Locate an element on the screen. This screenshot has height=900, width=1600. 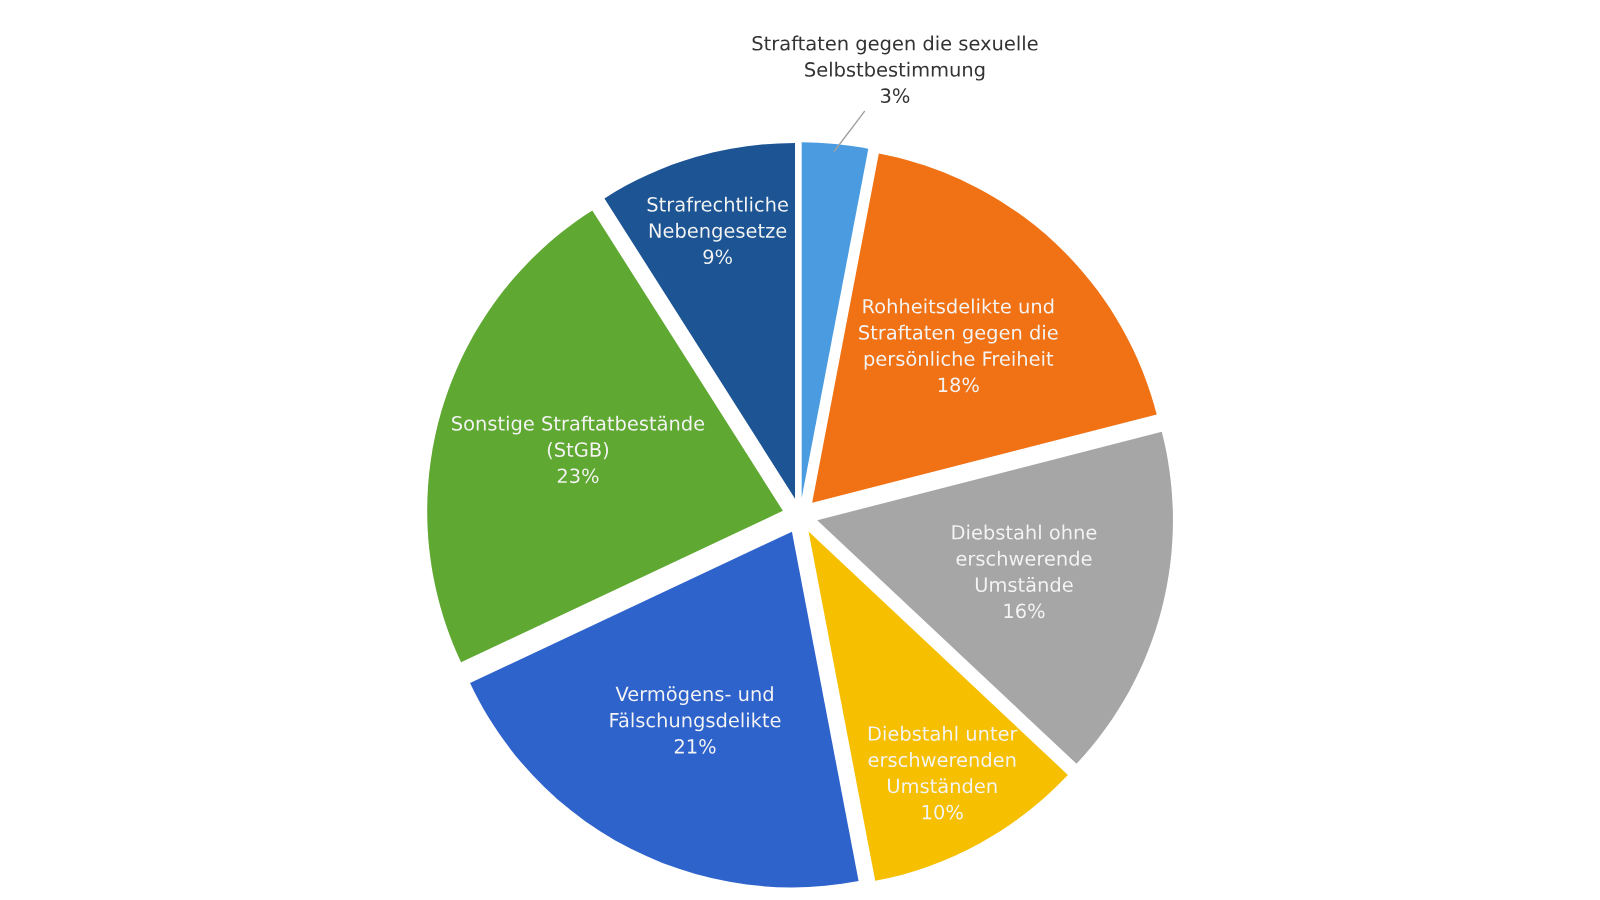
slice-label: Rohheitsdelikte und Straftaten gegen die persönliche Freiheit is located at coordinates (958, 334).